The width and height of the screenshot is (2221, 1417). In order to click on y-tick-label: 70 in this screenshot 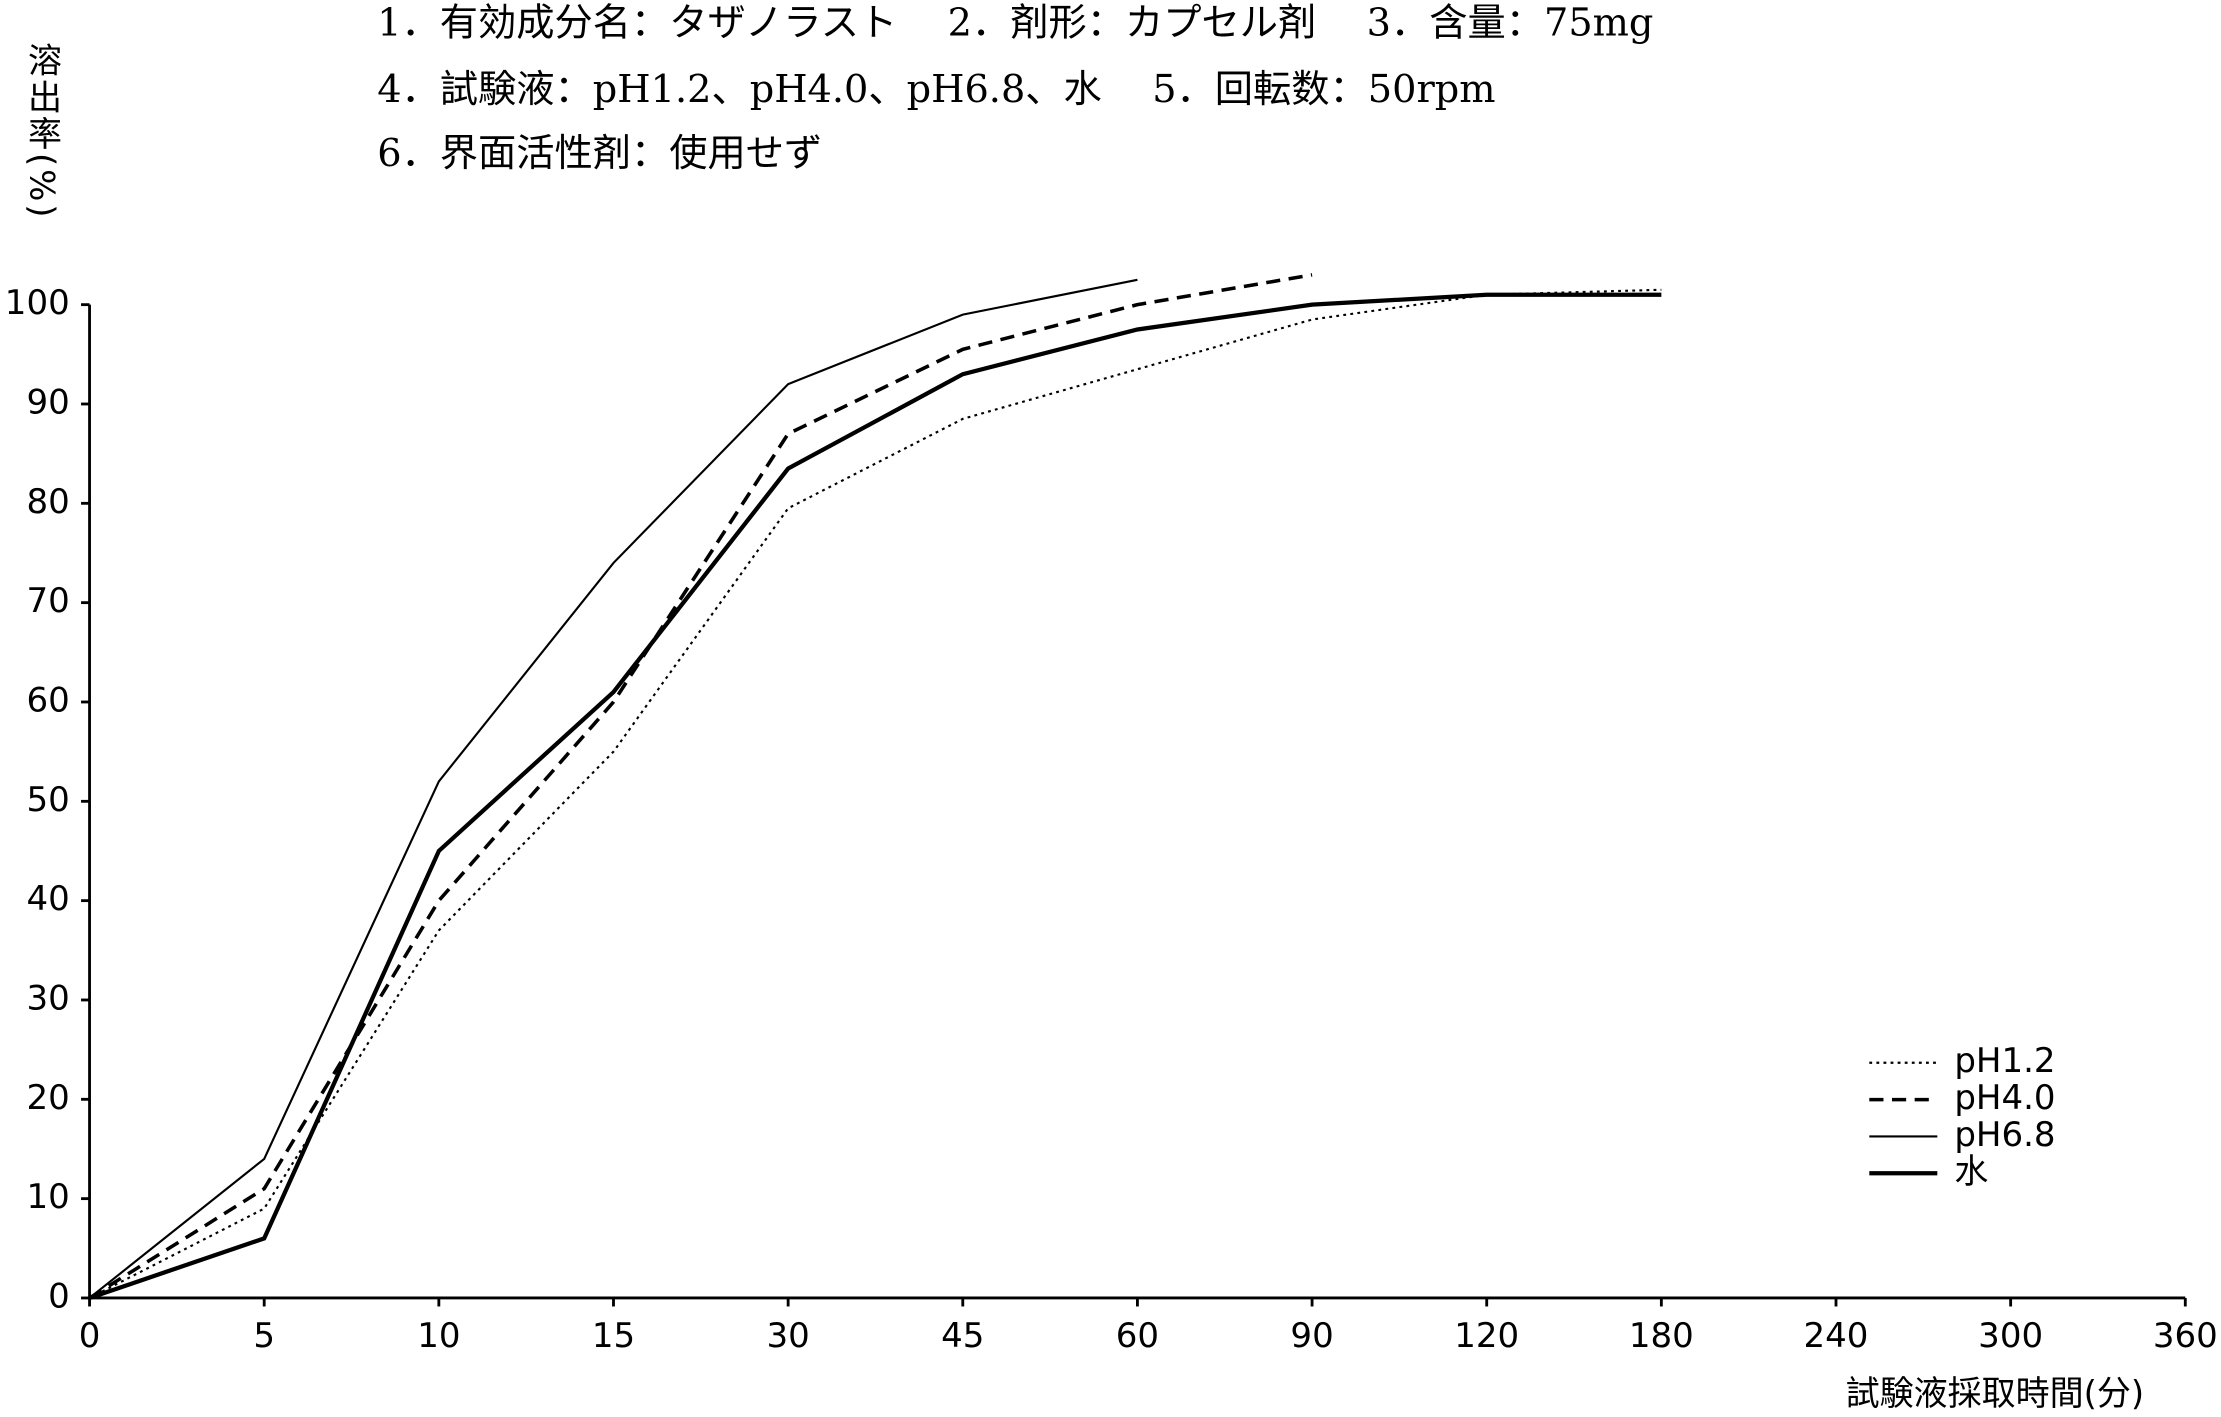, I will do `click(47, 601)`.